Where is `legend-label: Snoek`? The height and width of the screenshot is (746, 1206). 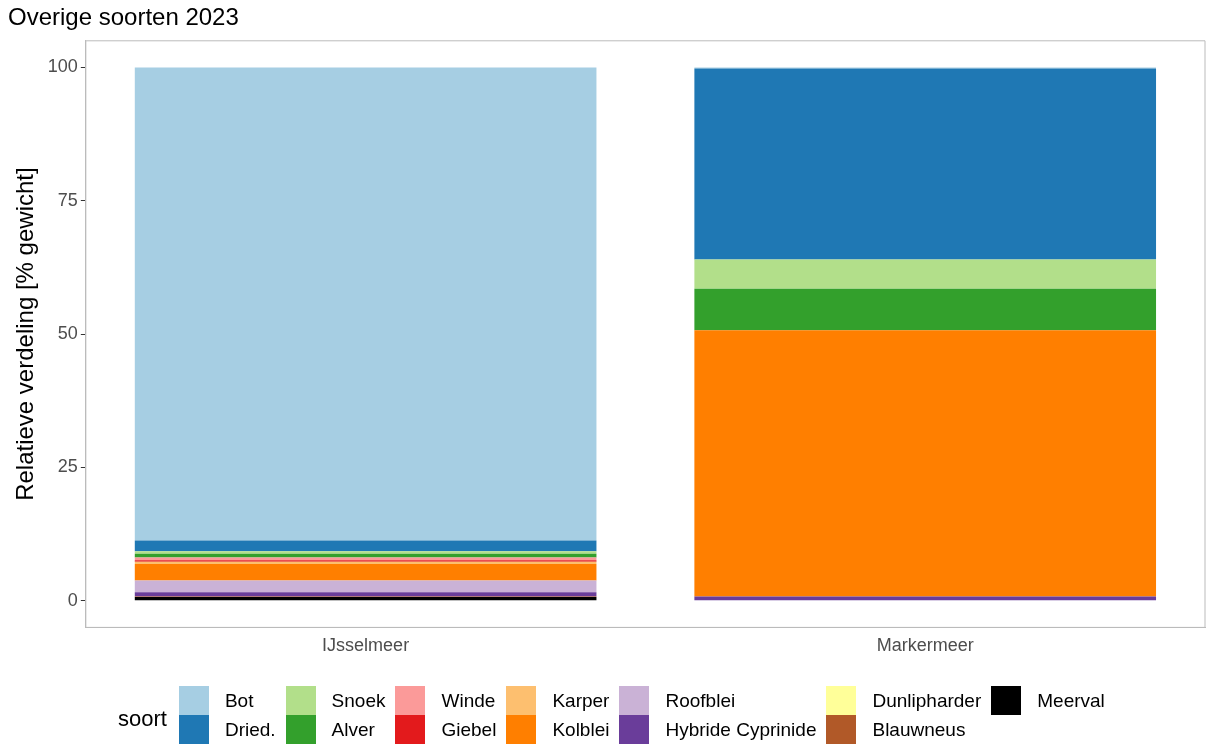
legend-label: Snoek is located at coordinates (358, 700).